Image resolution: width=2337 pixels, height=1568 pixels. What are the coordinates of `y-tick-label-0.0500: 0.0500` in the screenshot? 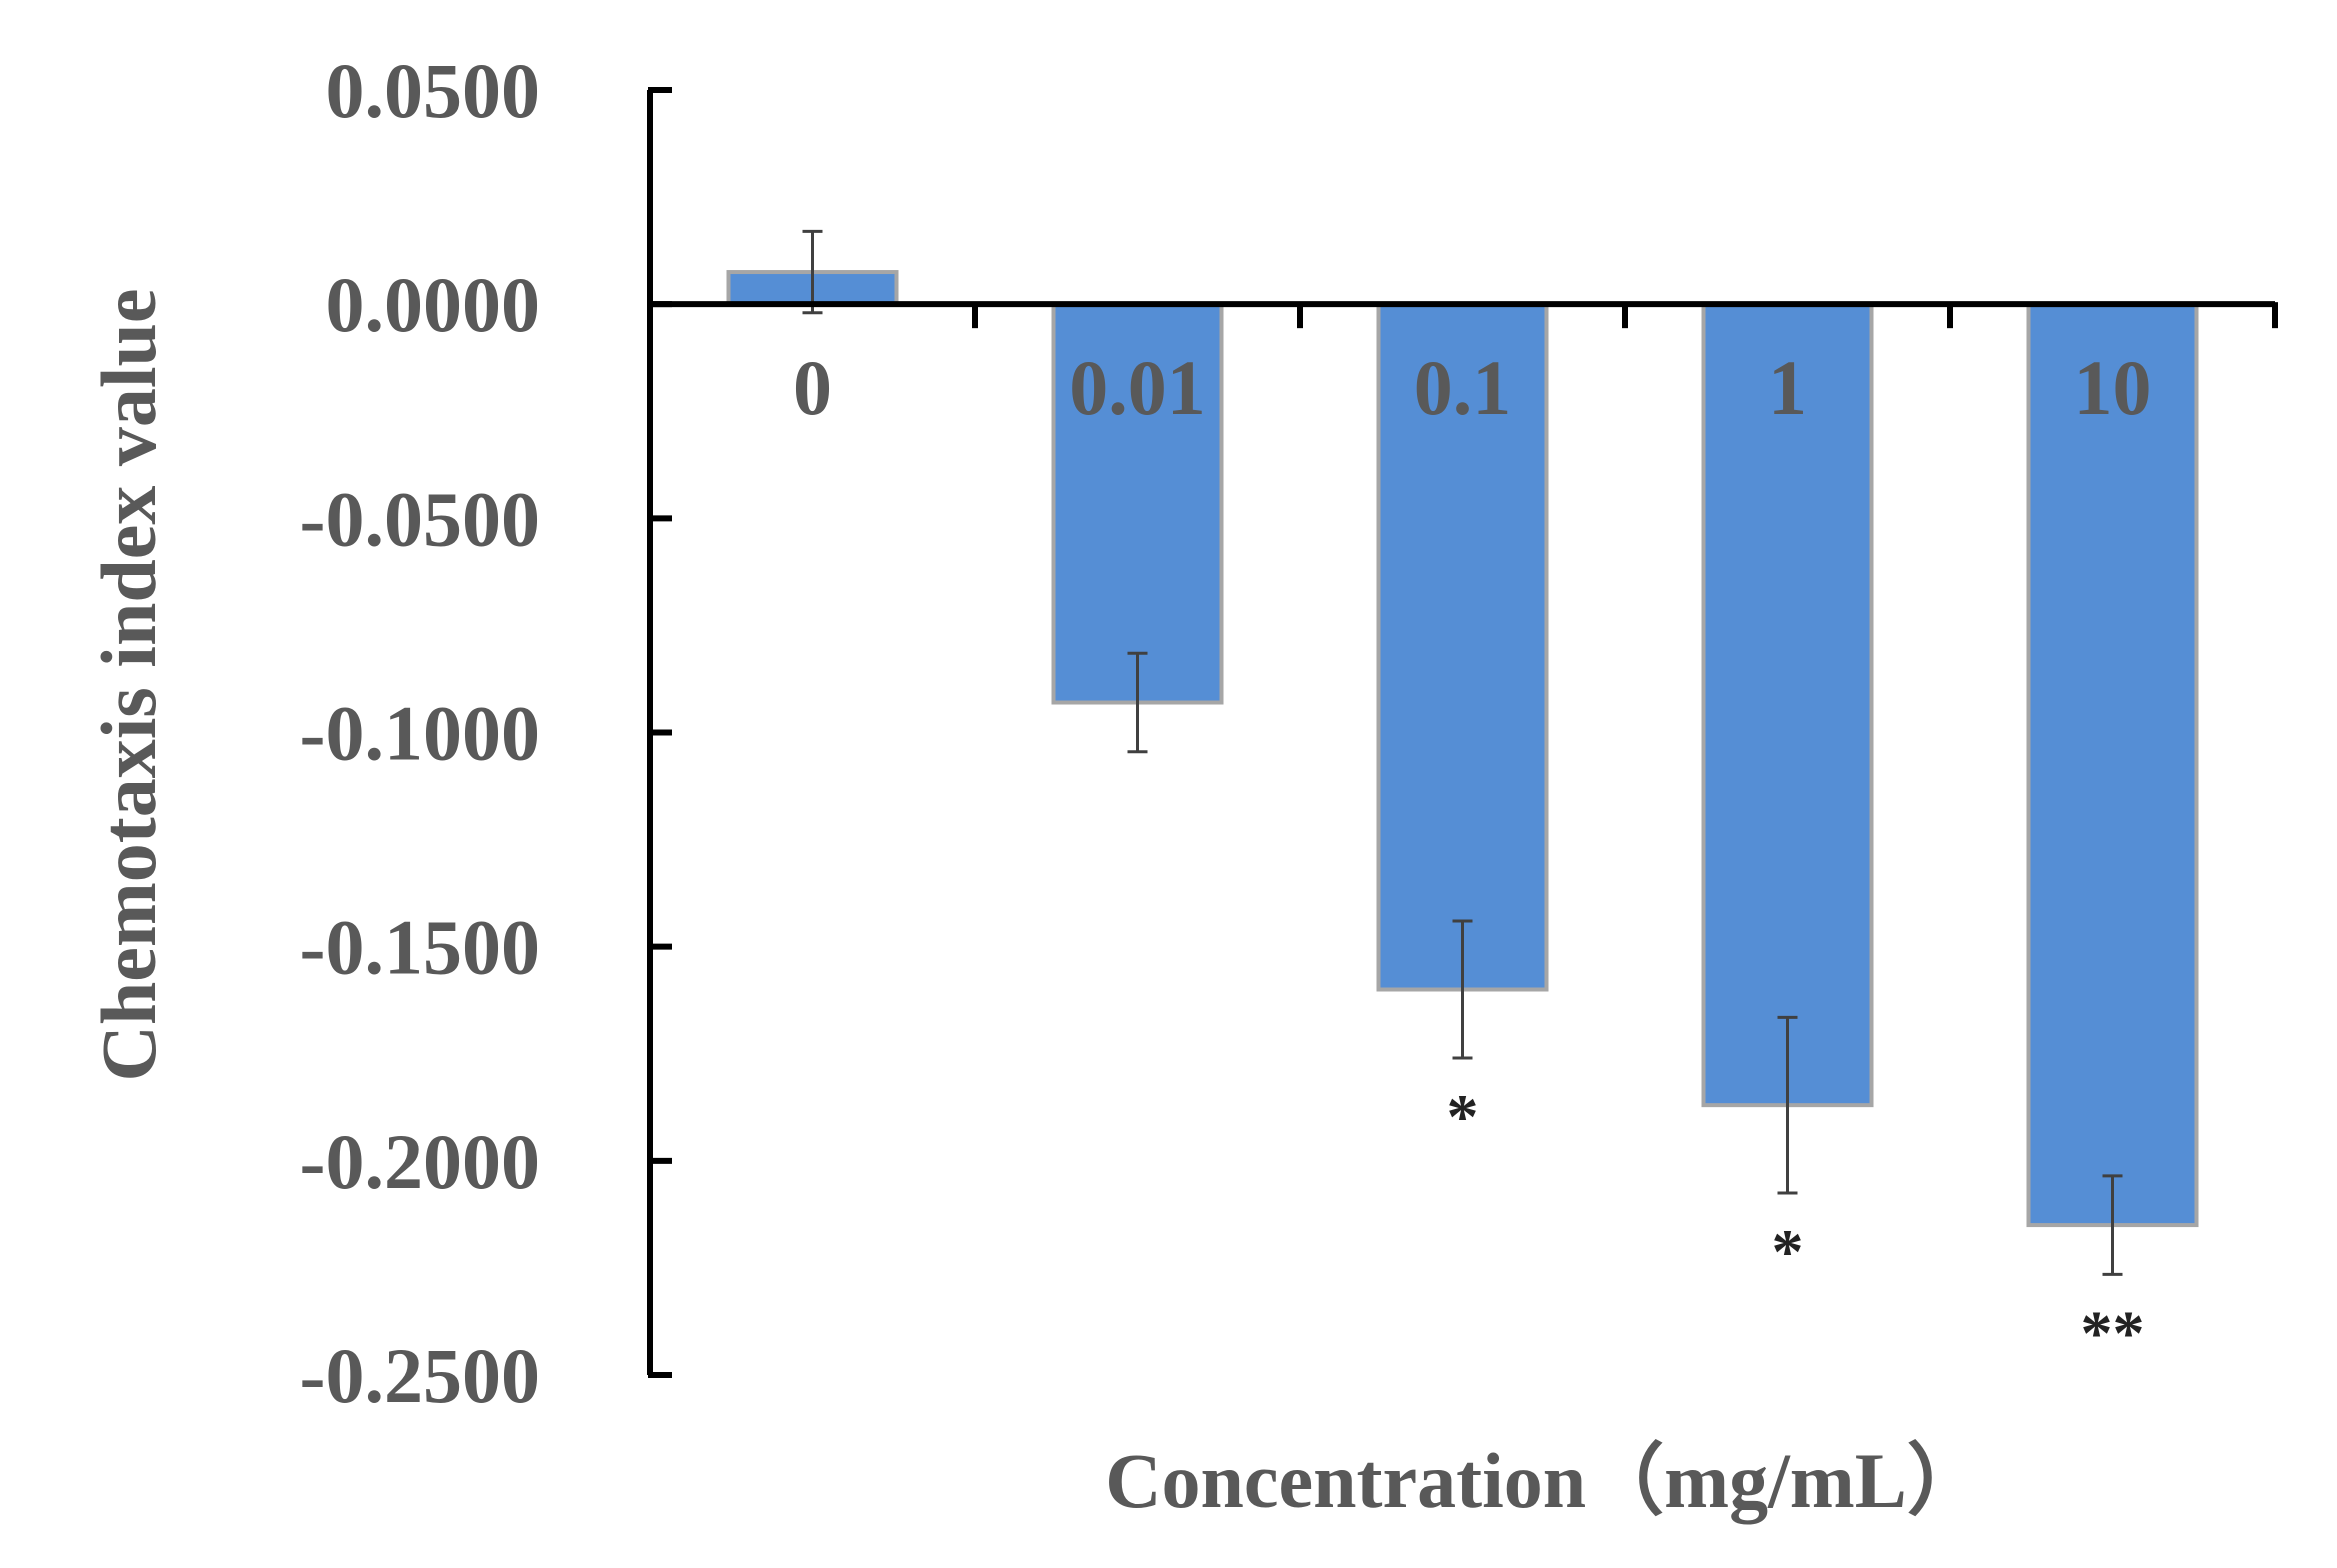 It's located at (433, 90).